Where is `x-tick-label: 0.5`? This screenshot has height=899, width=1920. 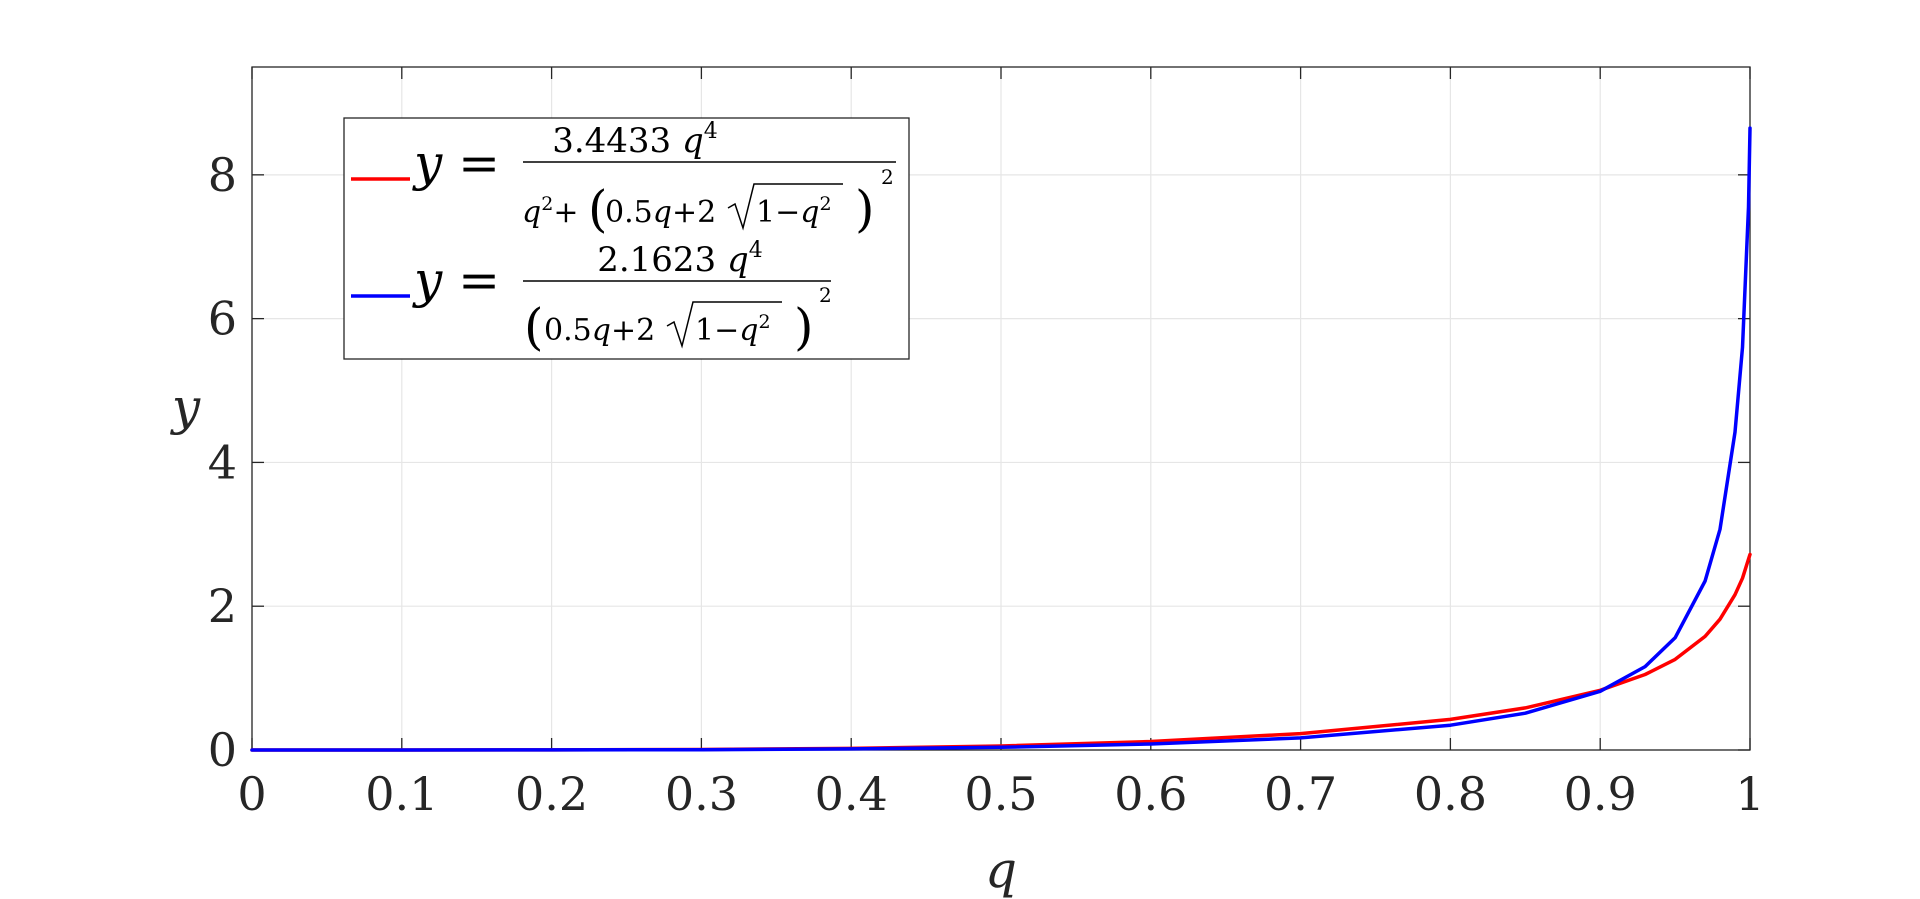
x-tick-label: 0.5 is located at coordinates (1000, 794).